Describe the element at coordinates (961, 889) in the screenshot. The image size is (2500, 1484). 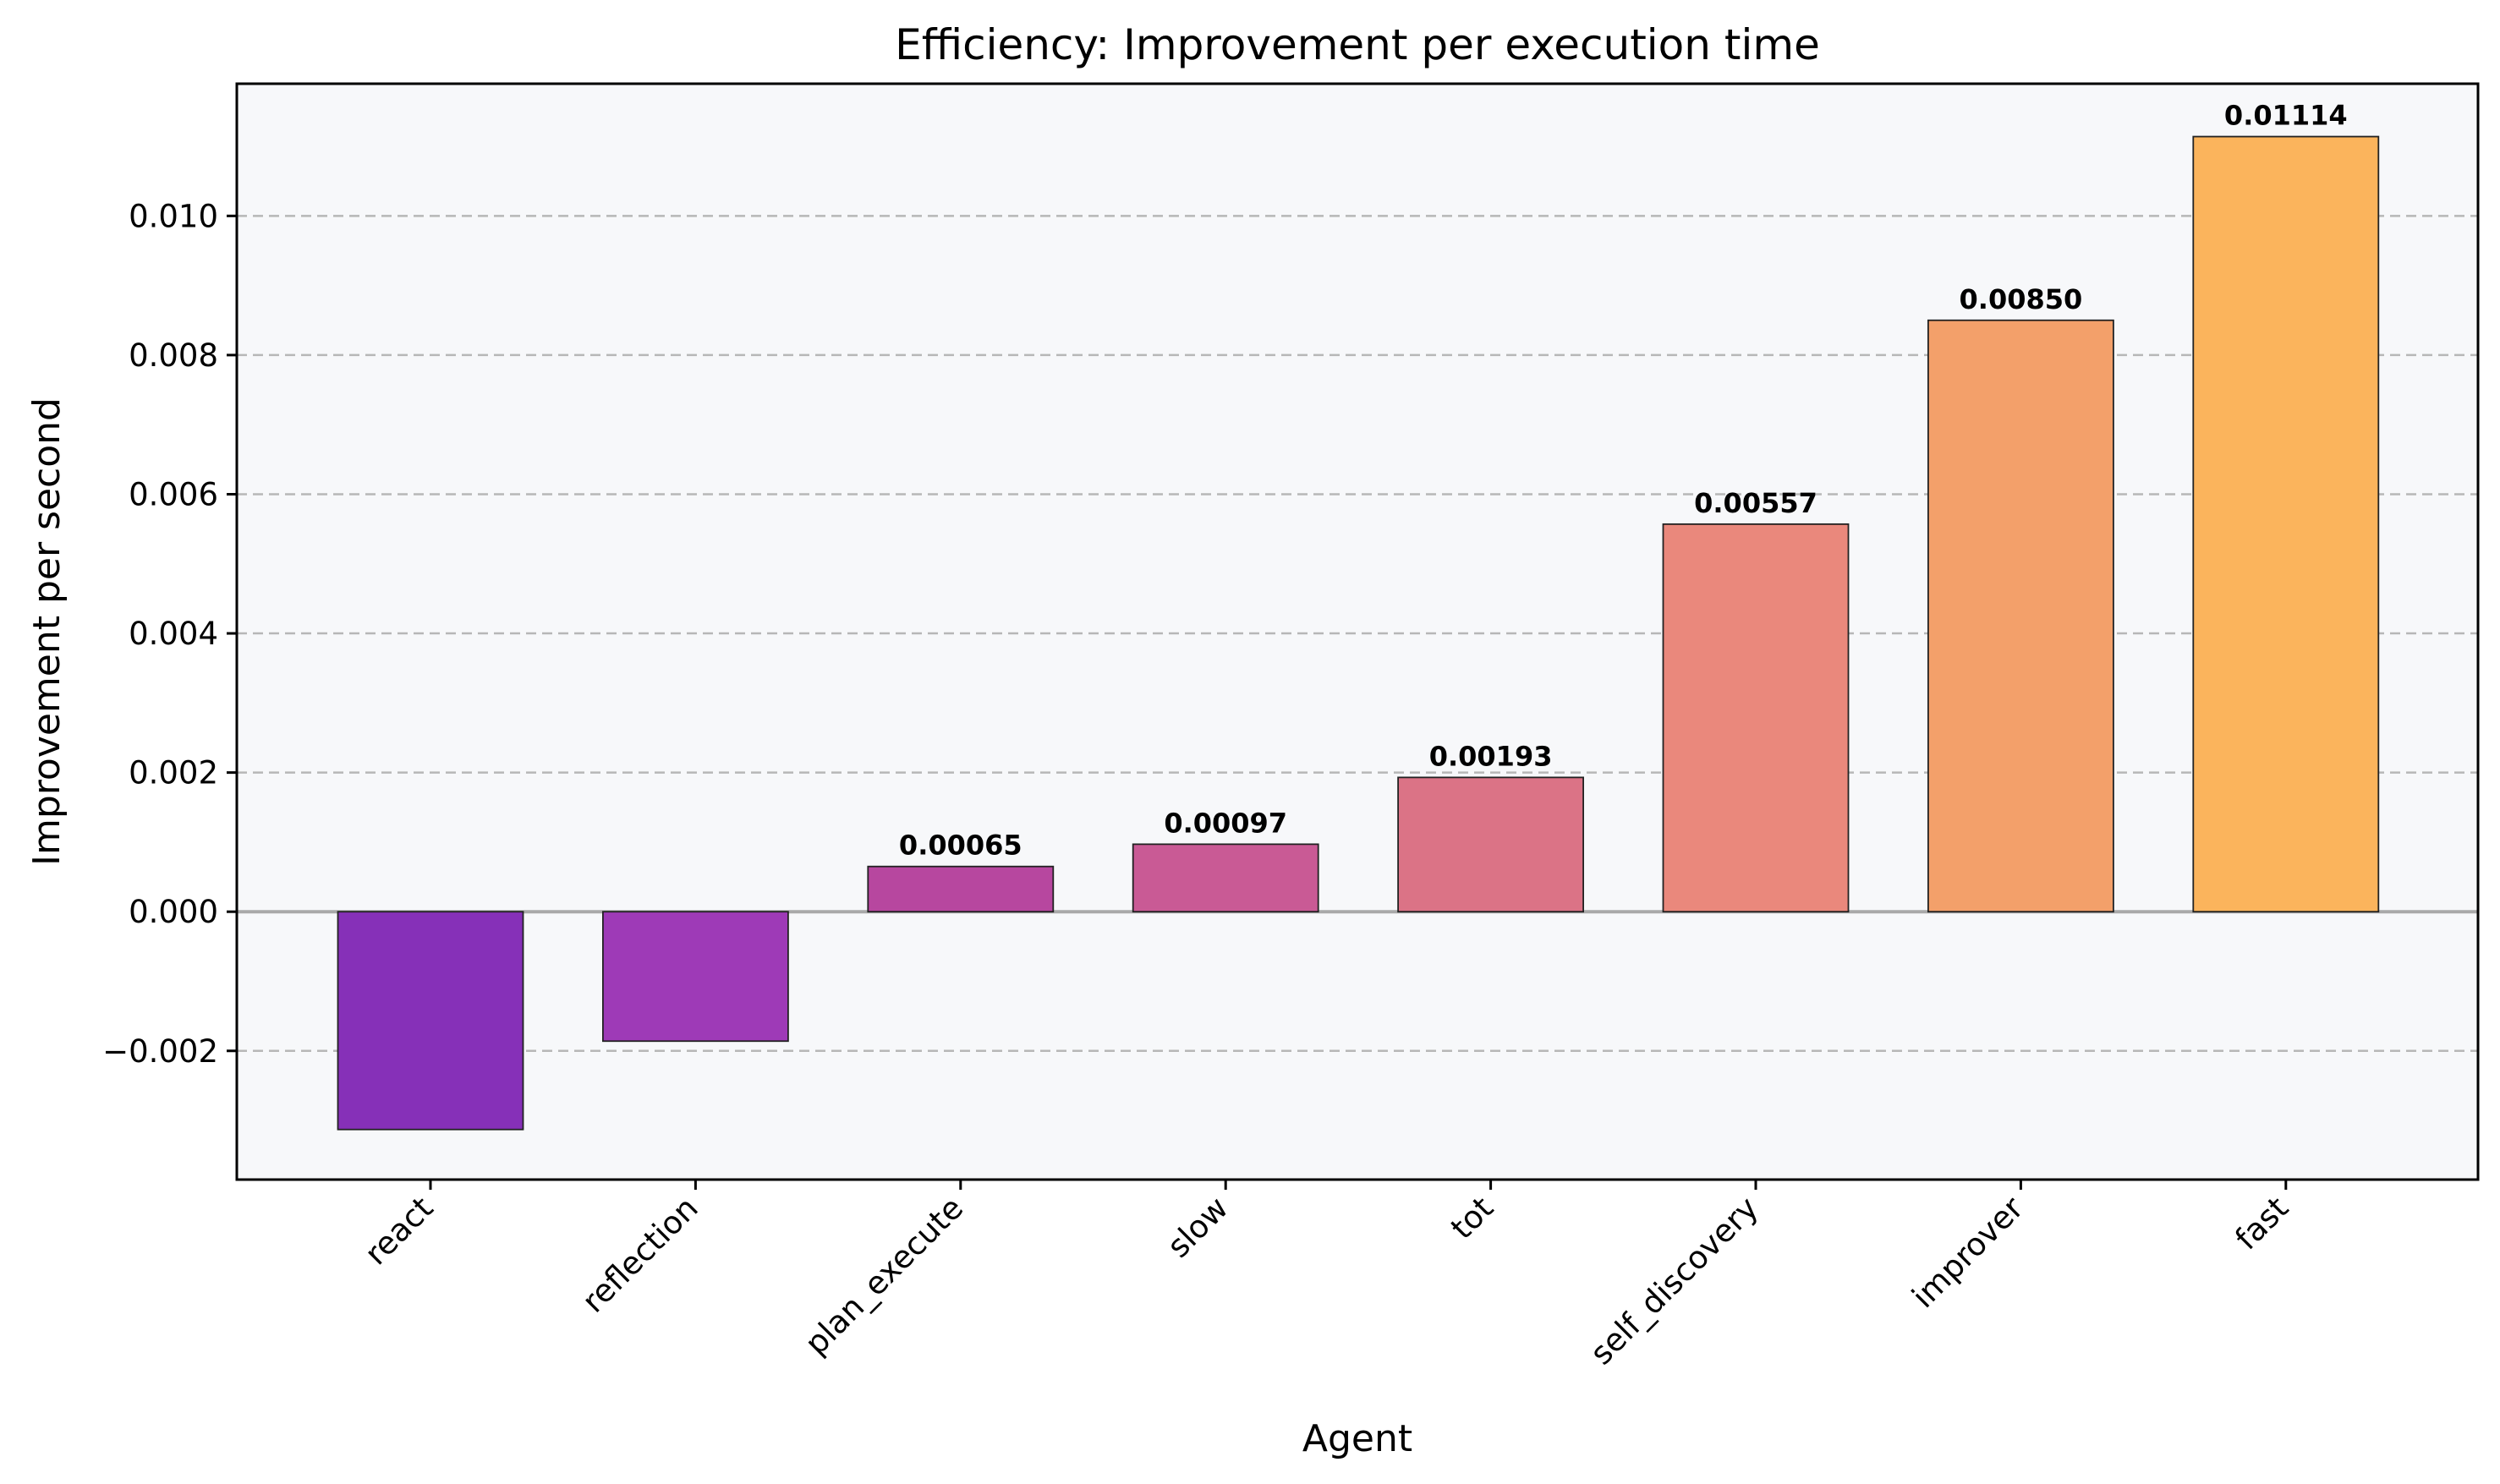
I see `bar-plan-execute` at that location.